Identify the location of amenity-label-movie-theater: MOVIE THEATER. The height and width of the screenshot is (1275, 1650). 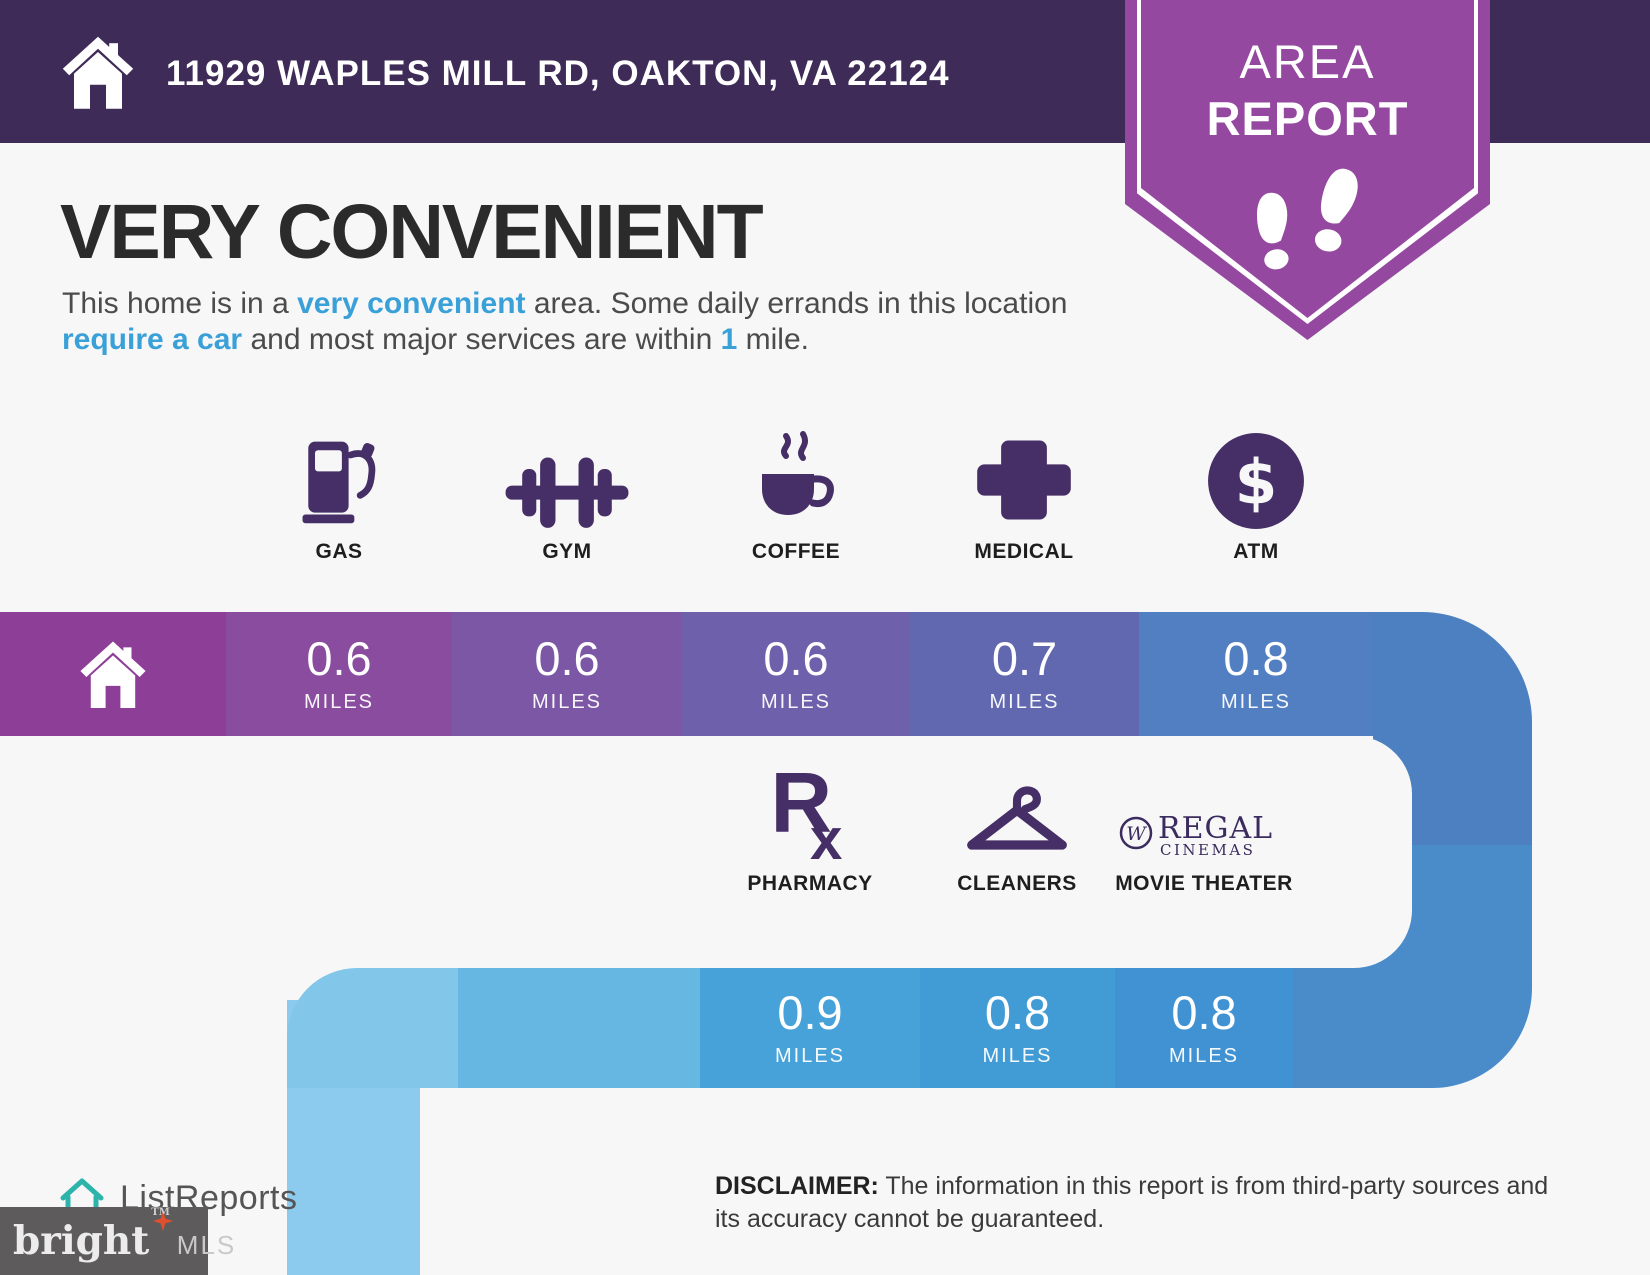
(1204, 883).